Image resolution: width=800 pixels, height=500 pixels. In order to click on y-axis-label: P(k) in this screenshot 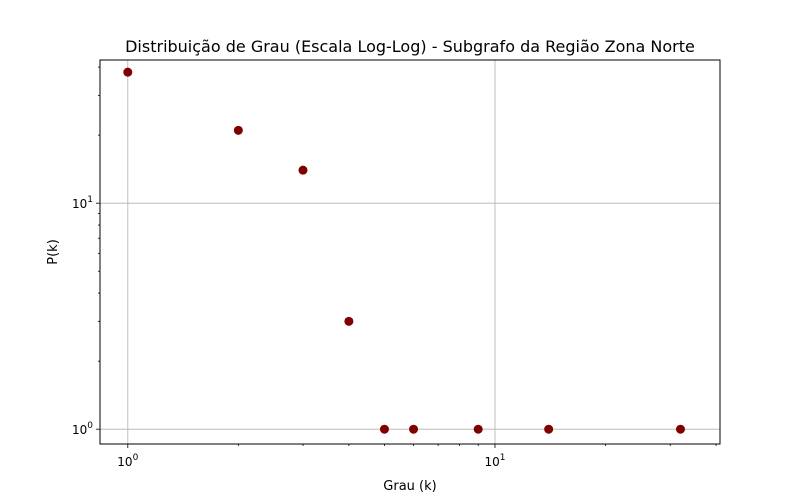, I will do `click(53, 252)`.